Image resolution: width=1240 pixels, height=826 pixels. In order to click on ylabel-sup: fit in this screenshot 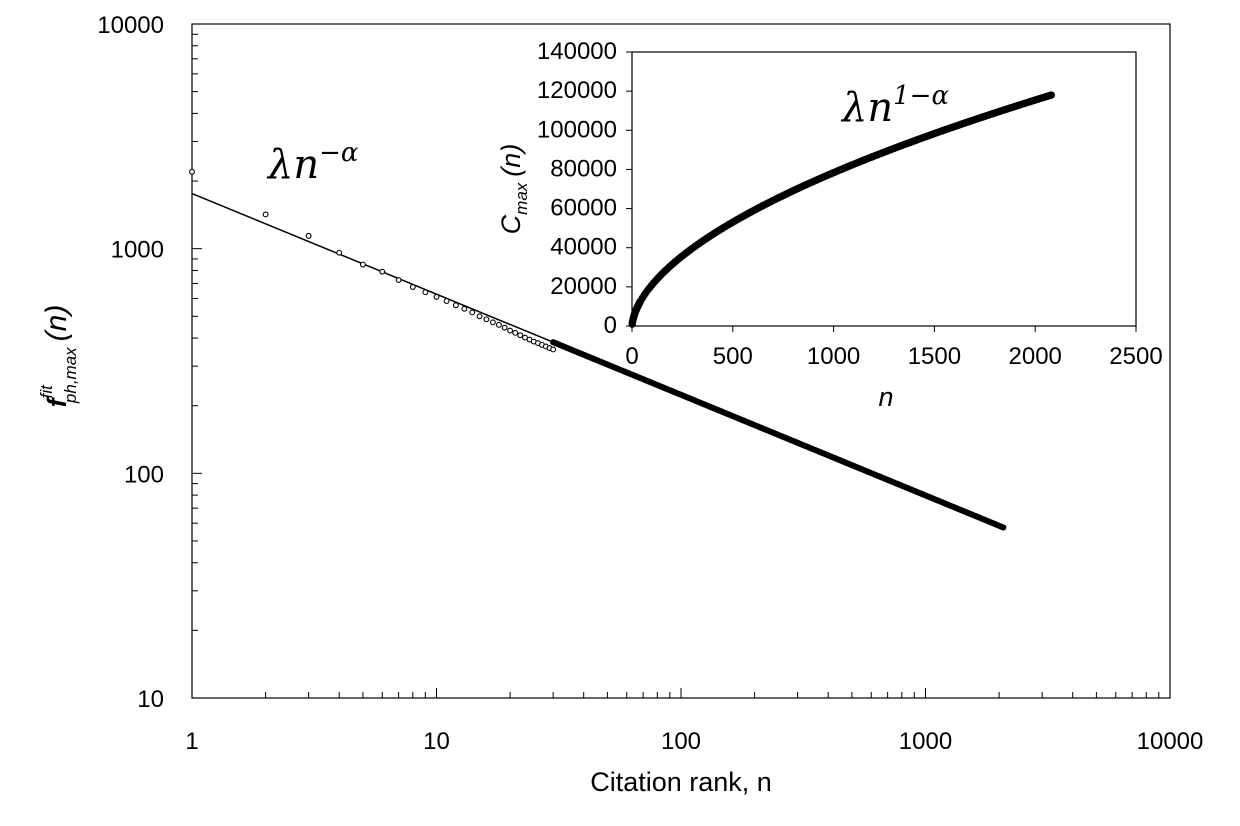, I will do `click(46, 391)`.